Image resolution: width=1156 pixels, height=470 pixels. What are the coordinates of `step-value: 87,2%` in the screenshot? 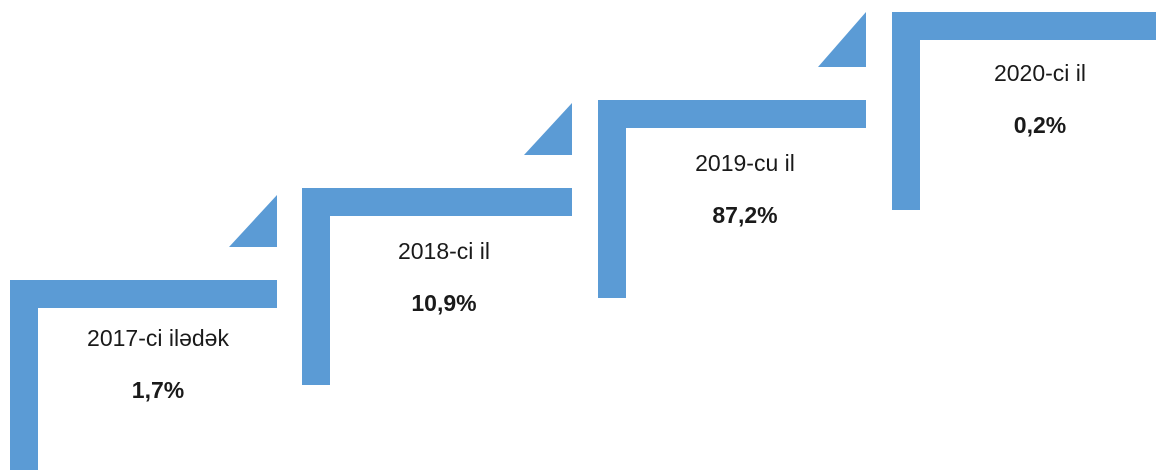 It's located at (744, 215).